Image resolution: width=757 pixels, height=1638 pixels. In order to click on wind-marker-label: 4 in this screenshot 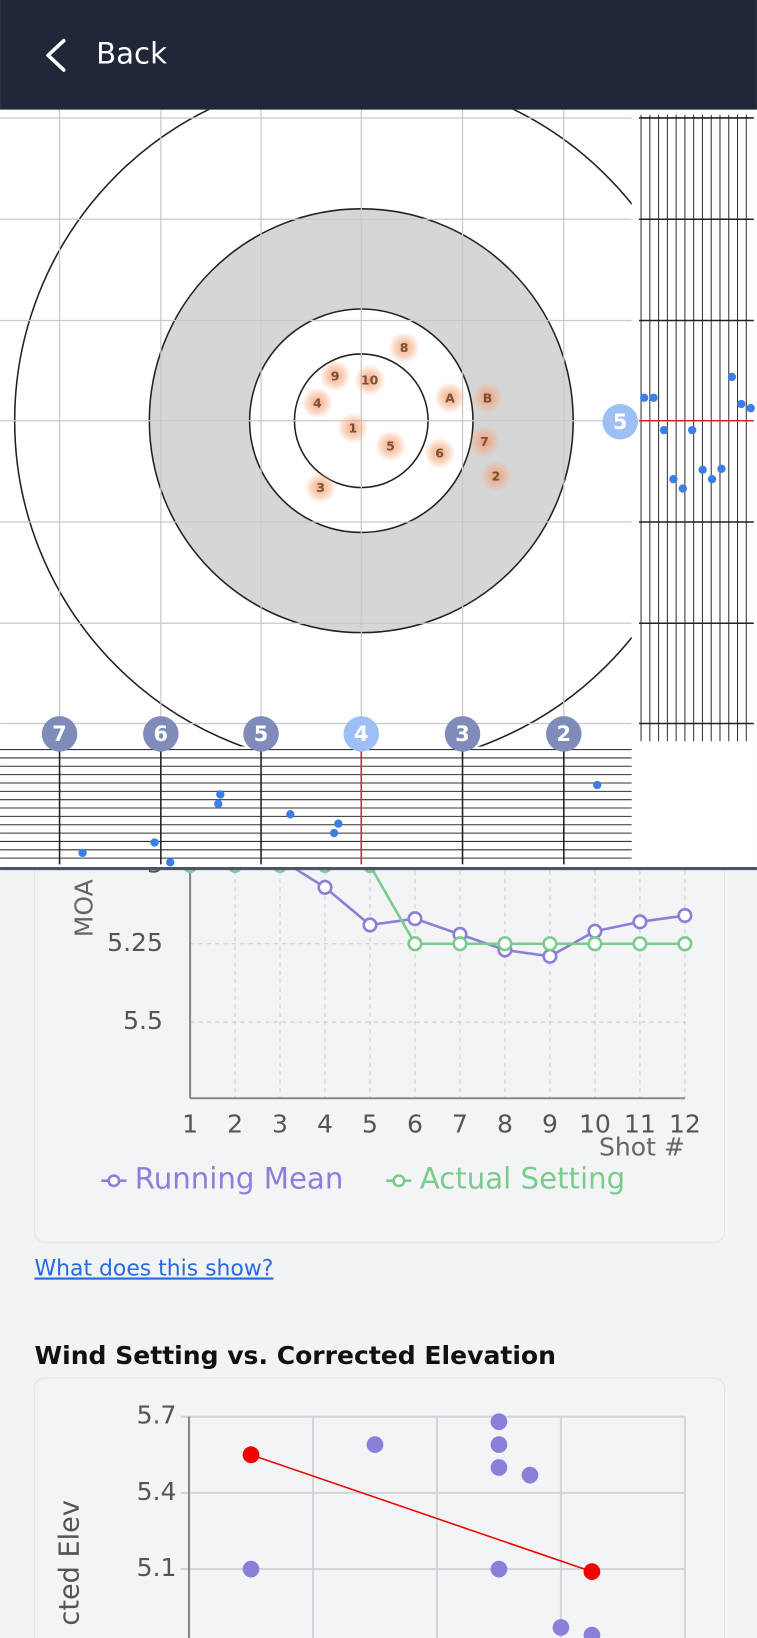, I will do `click(361, 734)`.